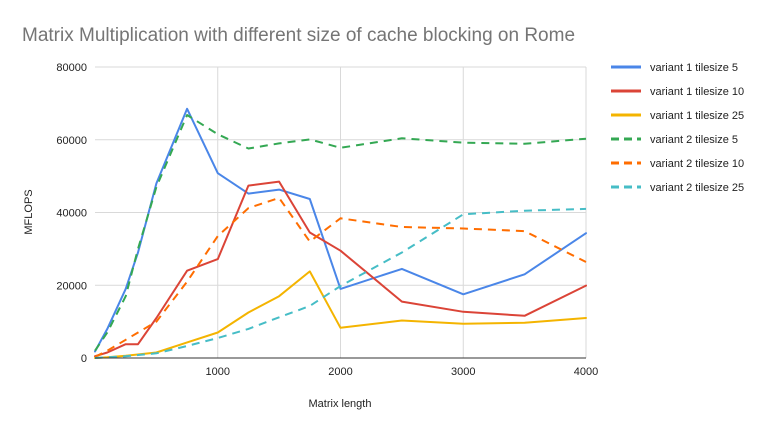 The width and height of the screenshot is (778, 432). I want to click on y-tick-label: 40000, so click(71, 214).